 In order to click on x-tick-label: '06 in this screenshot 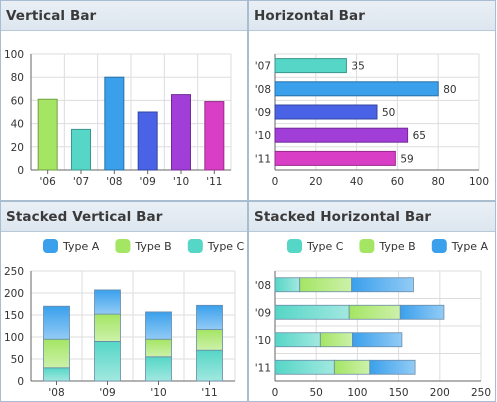, I will do `click(48, 182)`.